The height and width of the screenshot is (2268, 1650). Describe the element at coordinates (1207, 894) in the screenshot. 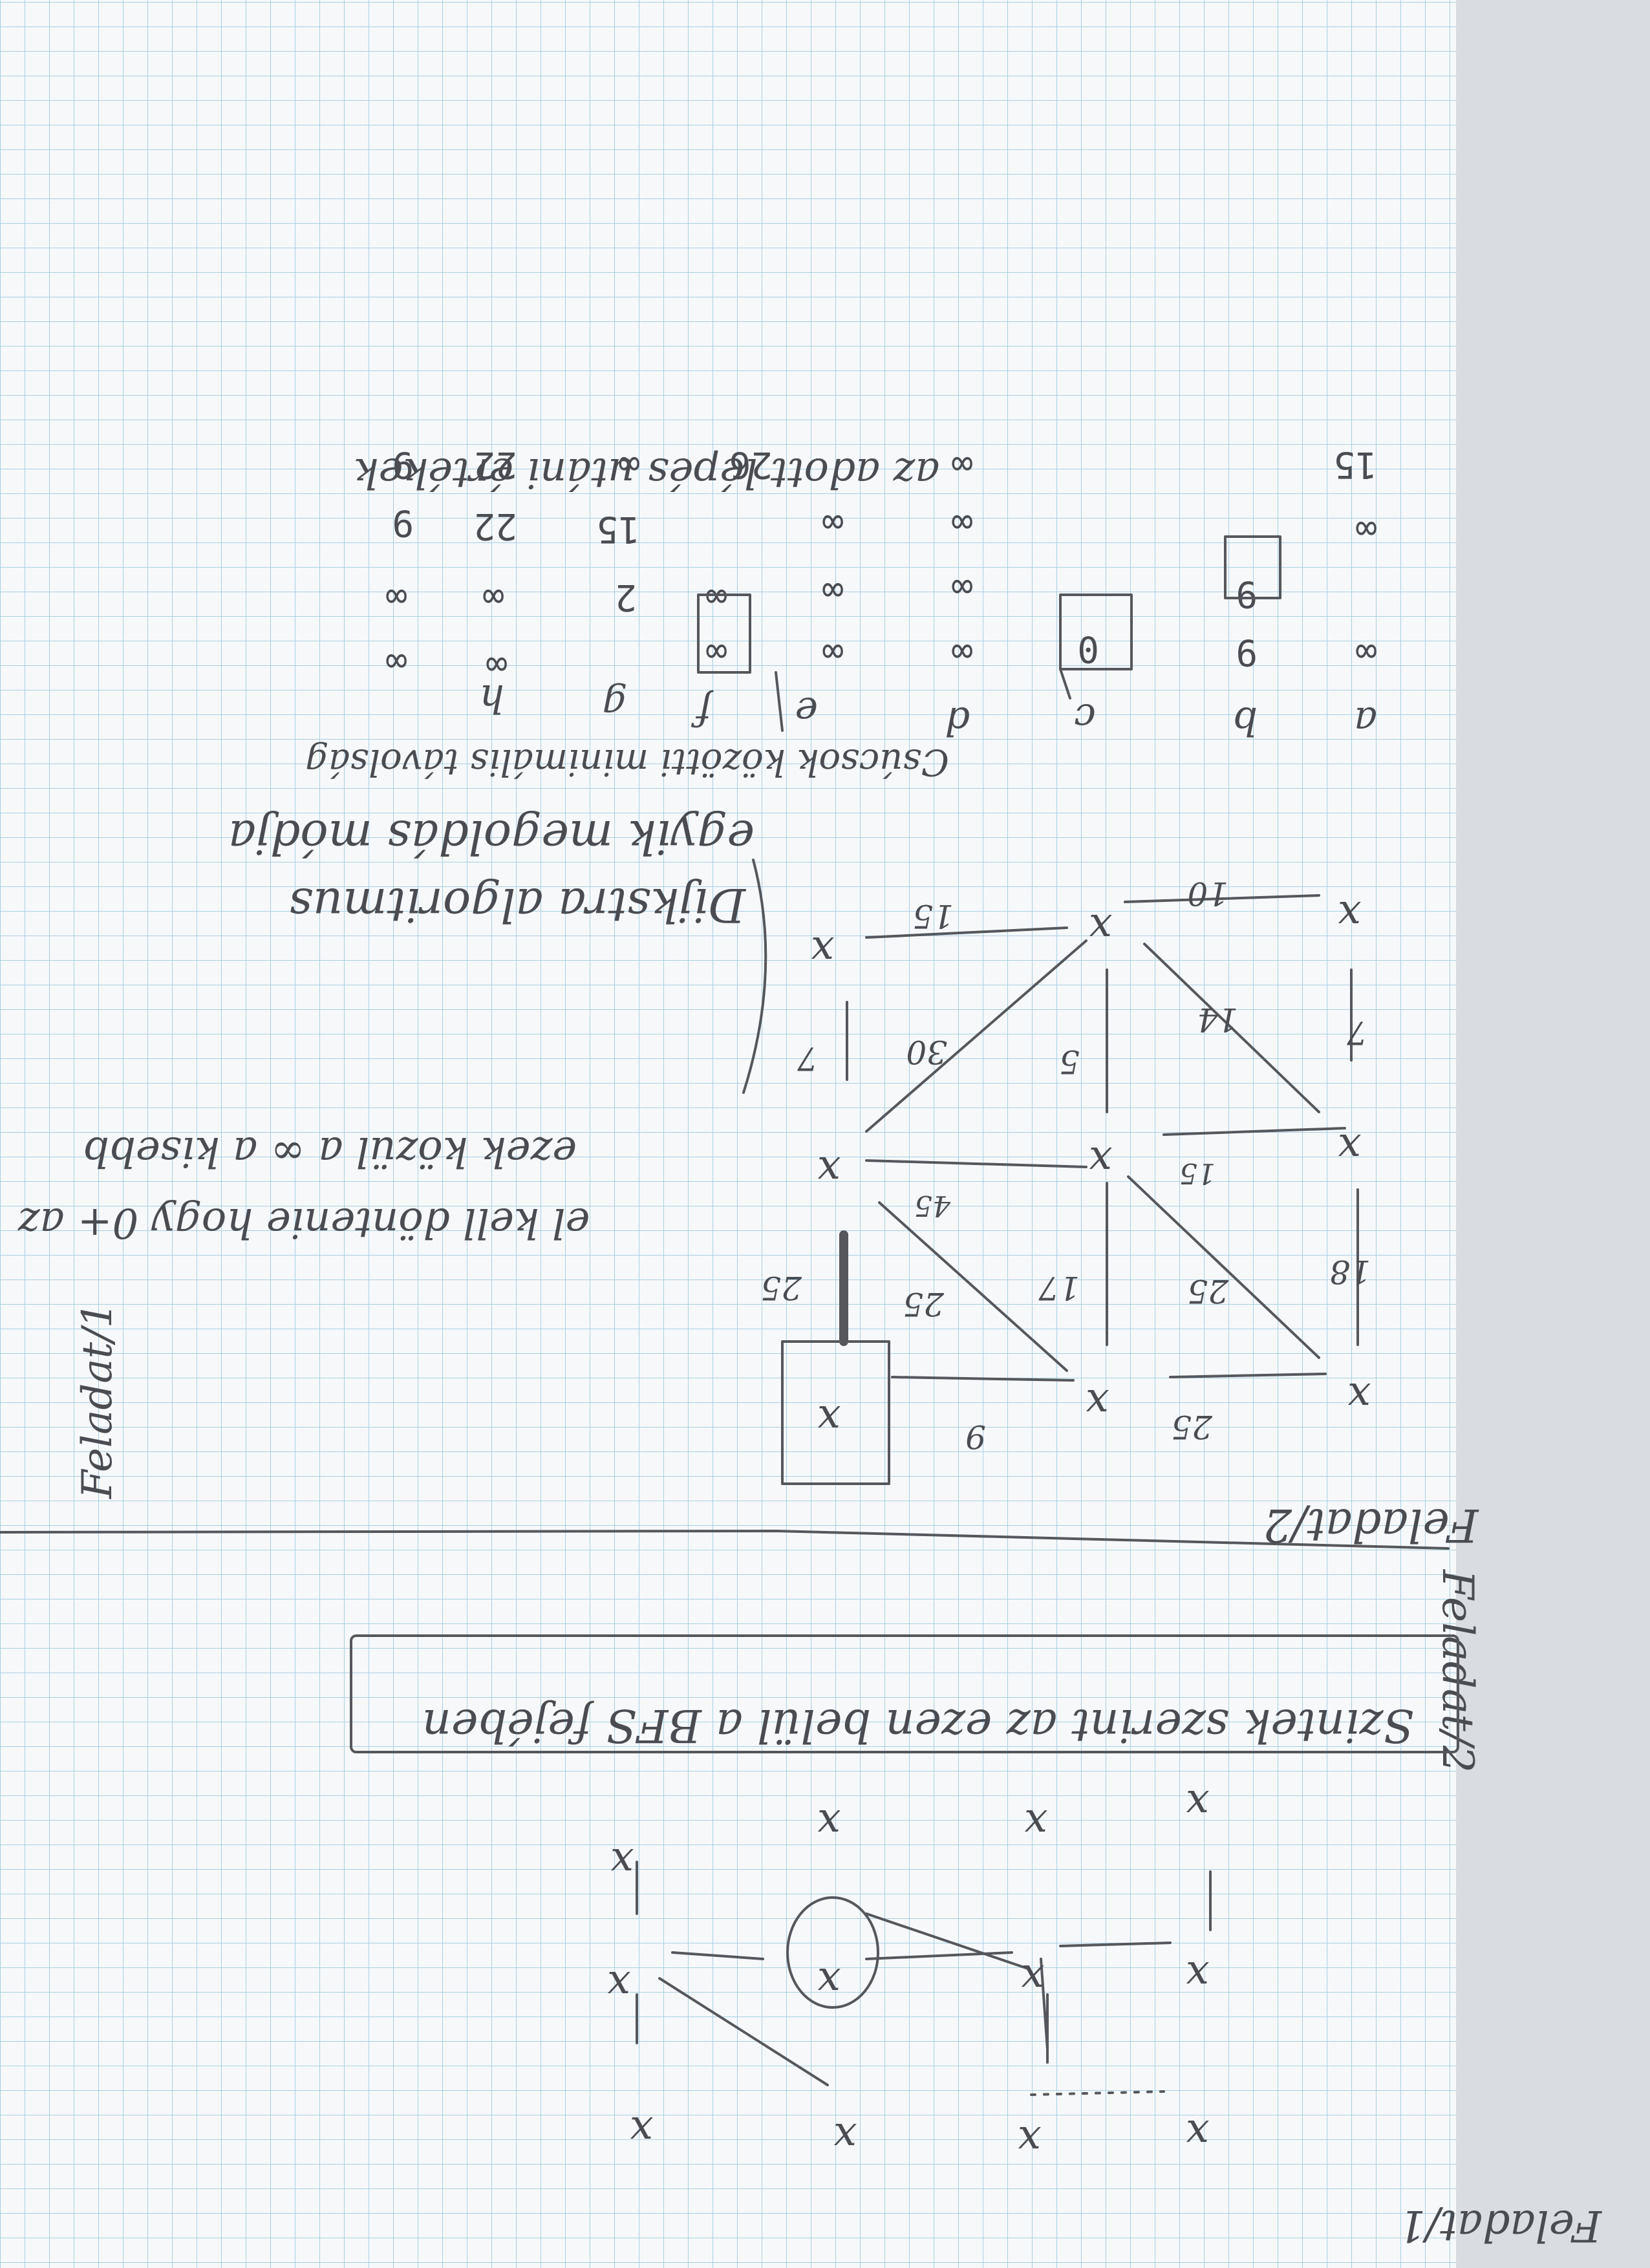

I see `weight-label: 10` at that location.